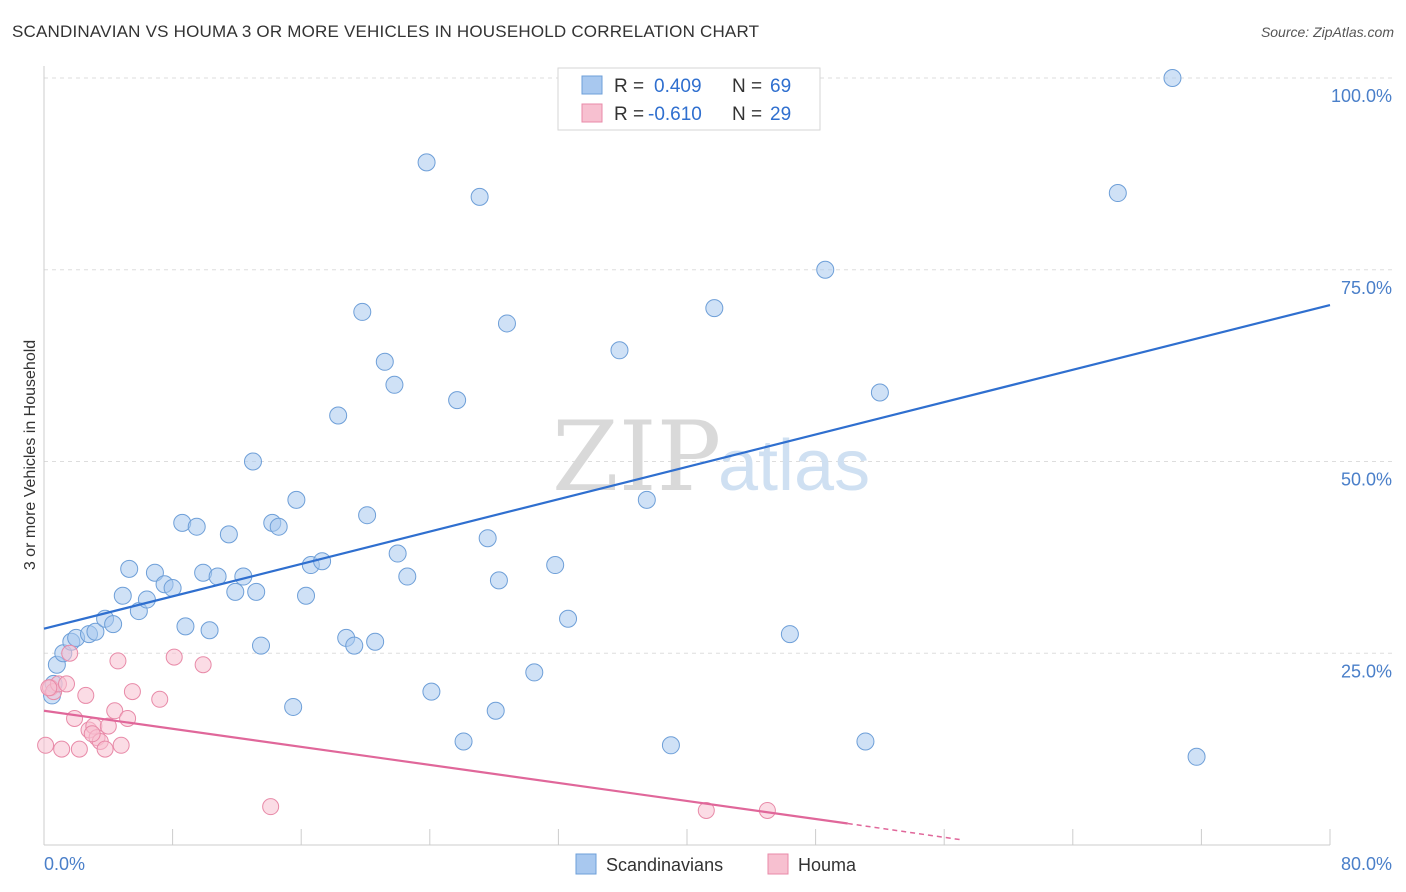  Describe the element at coordinates (592, 85) in the screenshot. I see `legend-swatch-blue` at that location.